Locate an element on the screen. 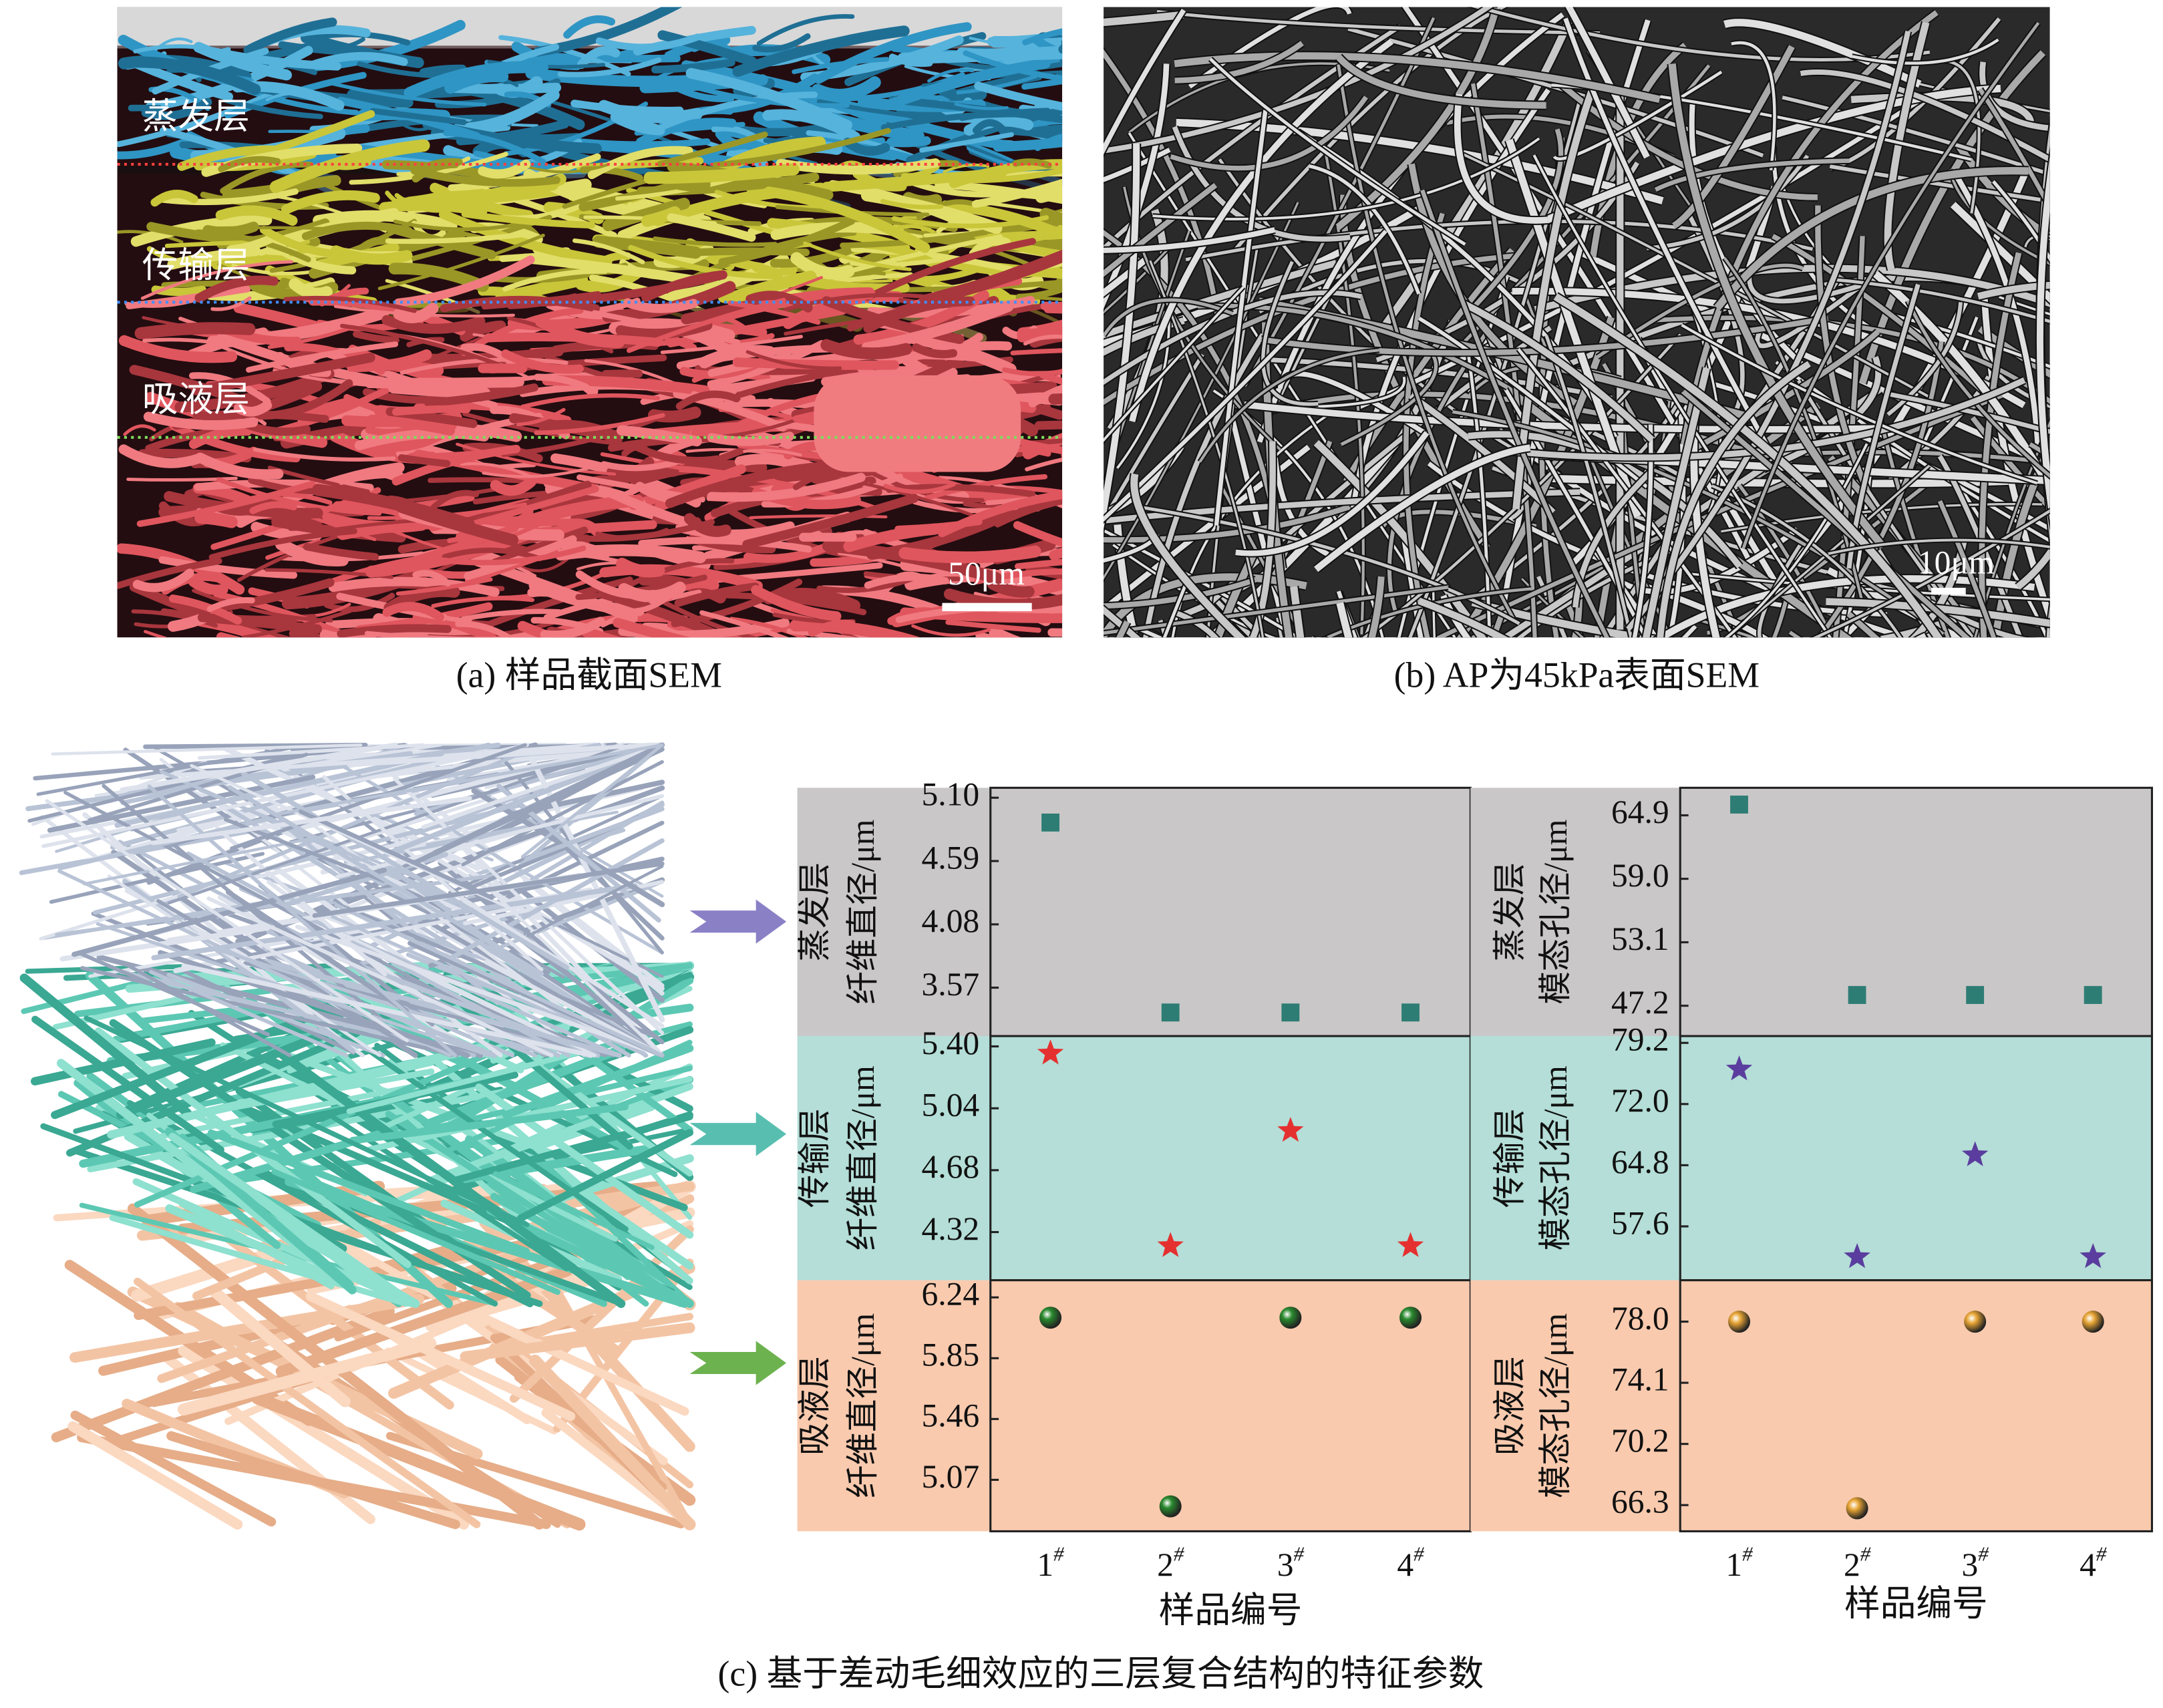  y-tick-label: 57.6 is located at coordinates (1640, 1222).